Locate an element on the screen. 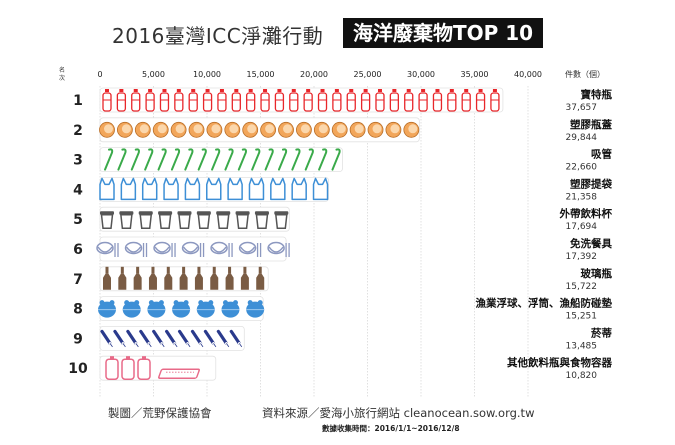 The width and height of the screenshot is (675, 445). rank-number: 4 is located at coordinates (78, 190).